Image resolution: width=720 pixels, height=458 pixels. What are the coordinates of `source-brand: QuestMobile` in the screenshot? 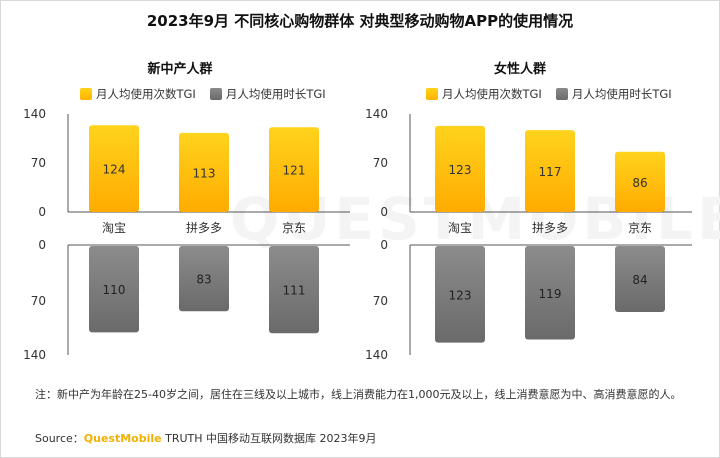 It's located at (122, 438).